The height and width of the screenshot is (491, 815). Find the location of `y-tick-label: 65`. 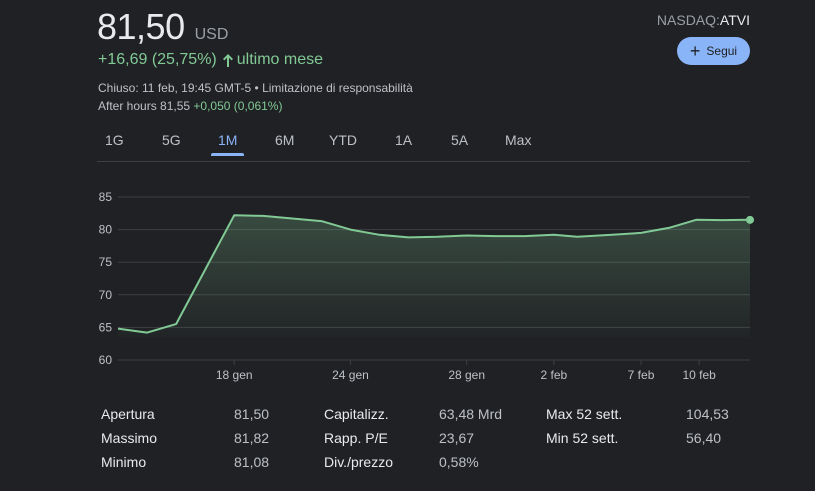

y-tick-label: 65 is located at coordinates (106, 327).